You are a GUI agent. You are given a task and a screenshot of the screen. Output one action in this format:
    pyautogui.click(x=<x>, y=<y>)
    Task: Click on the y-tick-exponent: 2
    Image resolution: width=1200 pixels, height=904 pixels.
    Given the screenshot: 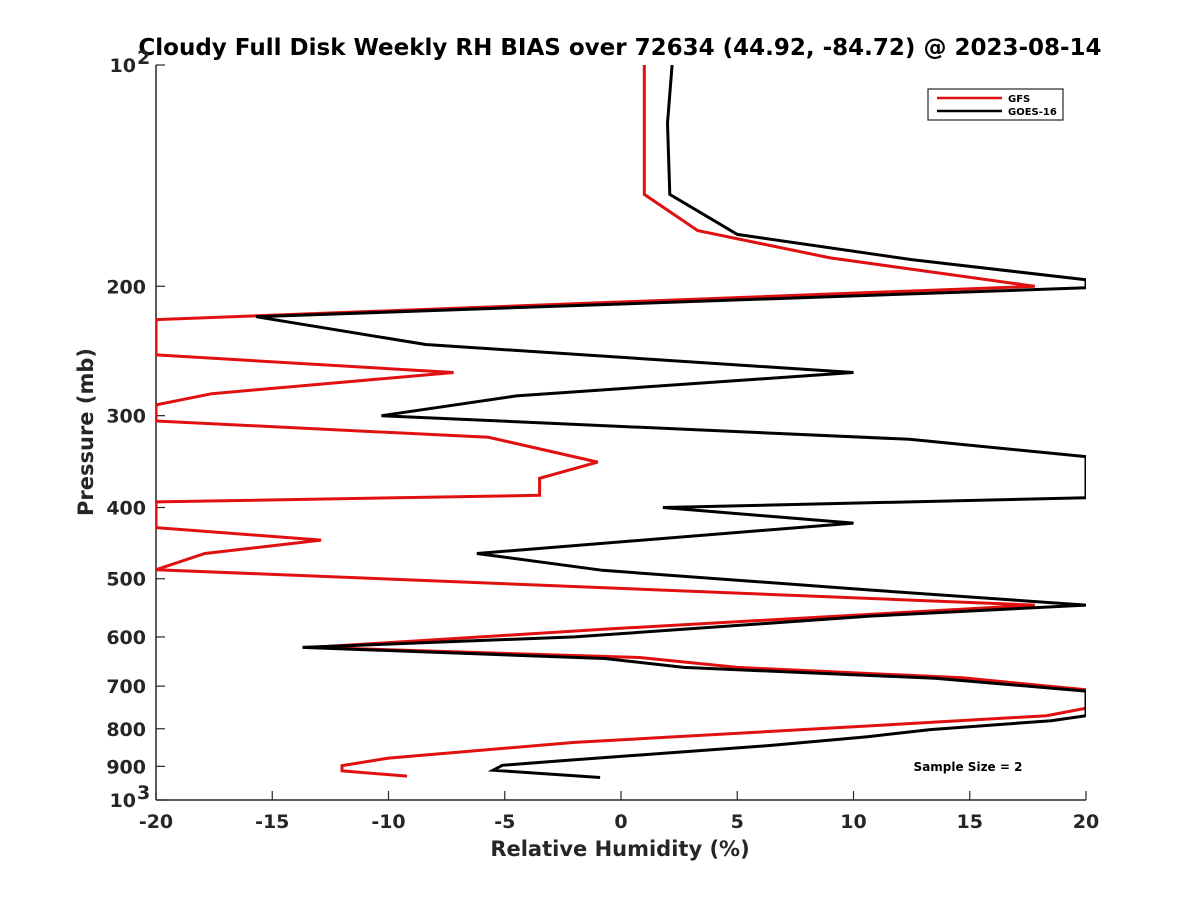 What is the action you would take?
    pyautogui.click(x=143, y=58)
    